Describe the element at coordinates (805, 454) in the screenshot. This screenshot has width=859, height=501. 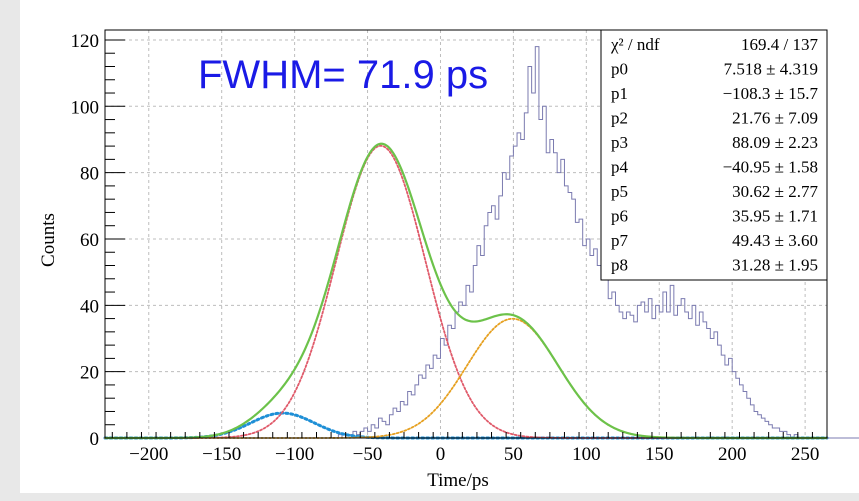
I see `x-tick-label: 250` at that location.